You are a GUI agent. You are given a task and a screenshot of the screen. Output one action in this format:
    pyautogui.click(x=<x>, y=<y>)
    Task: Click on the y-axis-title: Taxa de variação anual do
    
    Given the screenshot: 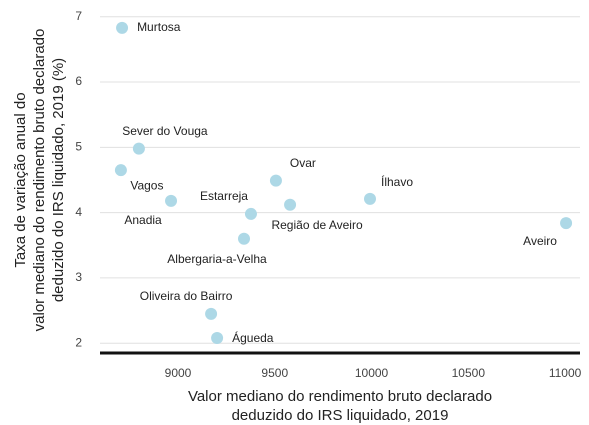 What is the action you would take?
    pyautogui.click(x=20, y=179)
    